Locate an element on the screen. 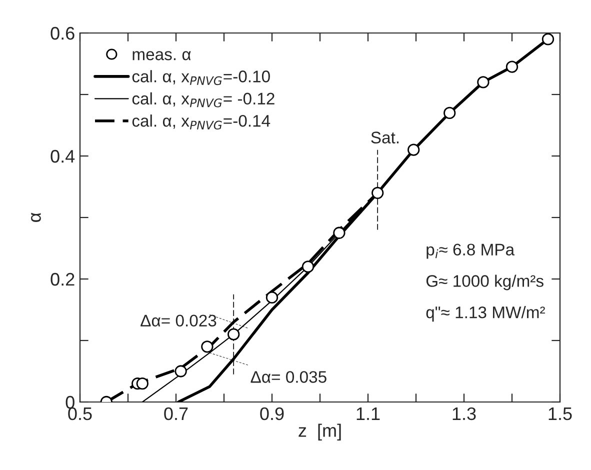 This screenshot has width=591, height=470. legend-label: meas. α is located at coordinates (161, 55).